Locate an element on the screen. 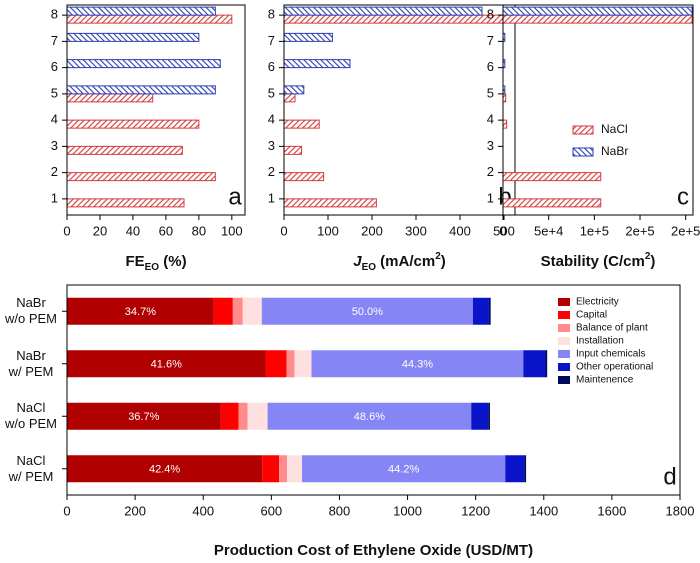  x-tick-label: 1400 is located at coordinates (543, 510).